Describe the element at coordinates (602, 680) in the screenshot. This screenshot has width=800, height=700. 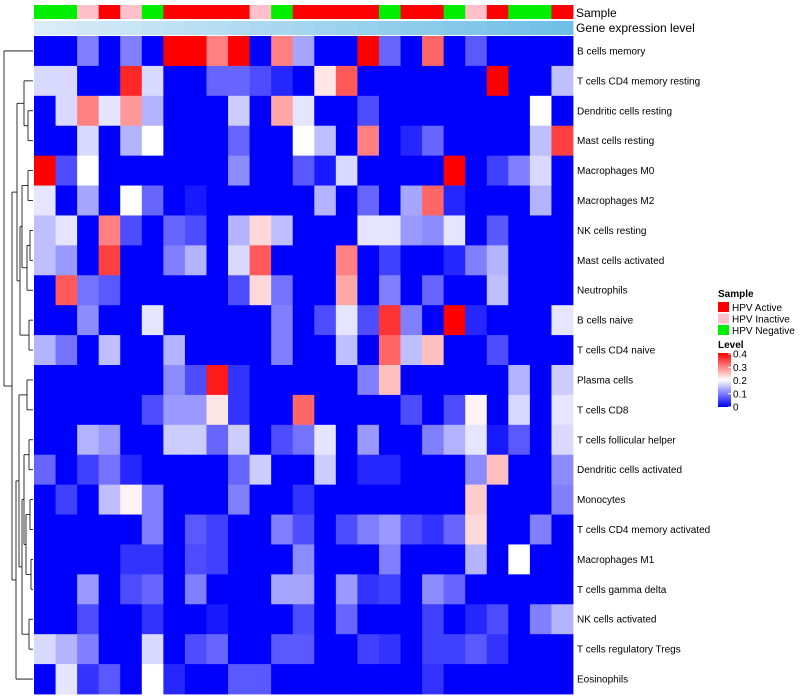
I see `row-label: Eosinophils` at that location.